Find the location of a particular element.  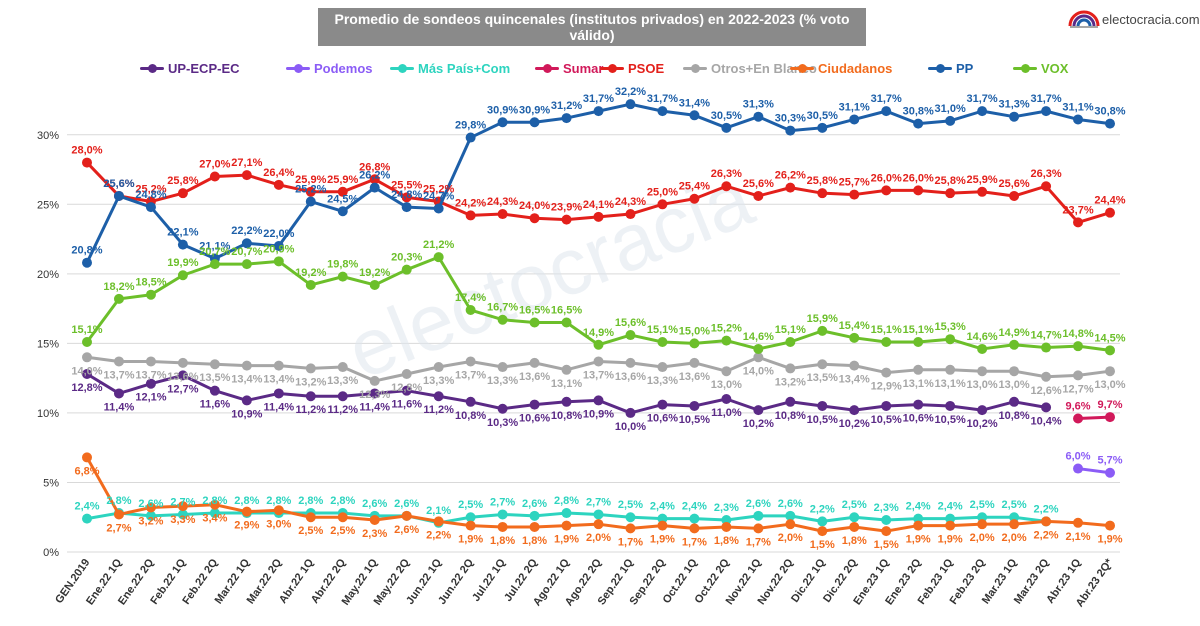

legend-item-up-ecp-ec: UP-ECP-EC is located at coordinates (190, 68).